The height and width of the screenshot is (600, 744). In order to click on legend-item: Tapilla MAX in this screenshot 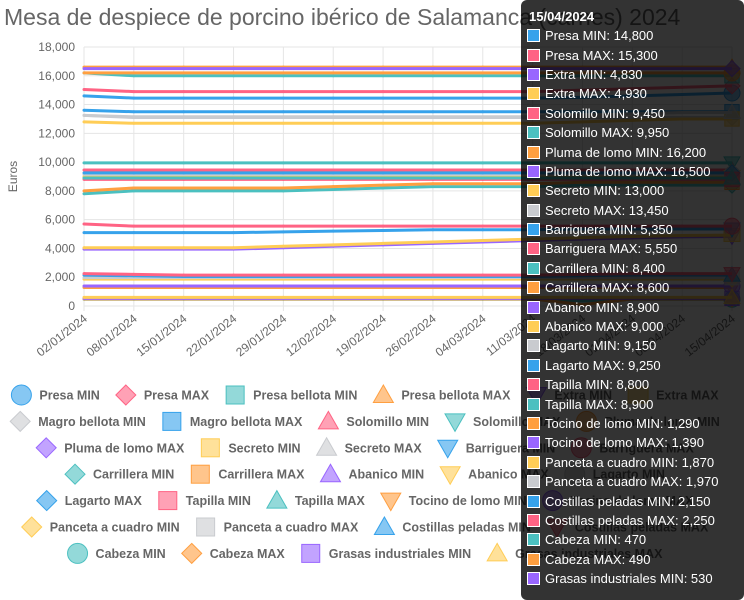, I will do `click(315, 499)`.